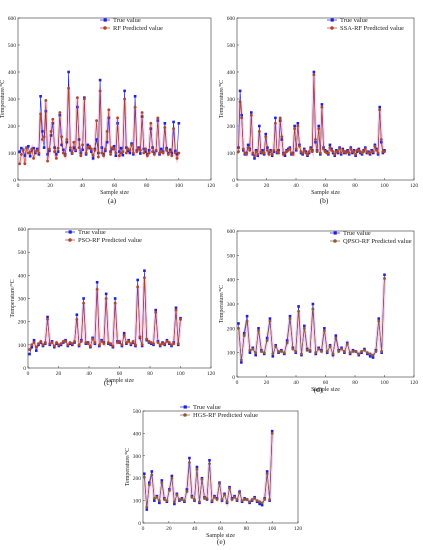 This screenshot has width=423, height=550. What do you see at coordinates (3, 99) in the screenshot?
I see `y-axis-label: Temperature/°C` at bounding box center [3, 99].